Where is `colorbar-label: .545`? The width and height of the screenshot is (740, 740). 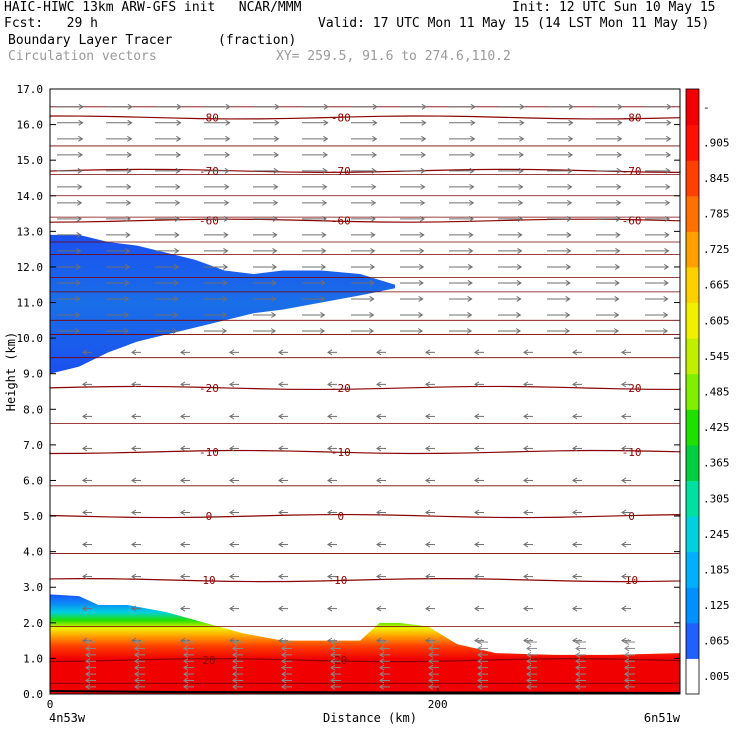 colorbar-label: .545 is located at coordinates (716, 356).